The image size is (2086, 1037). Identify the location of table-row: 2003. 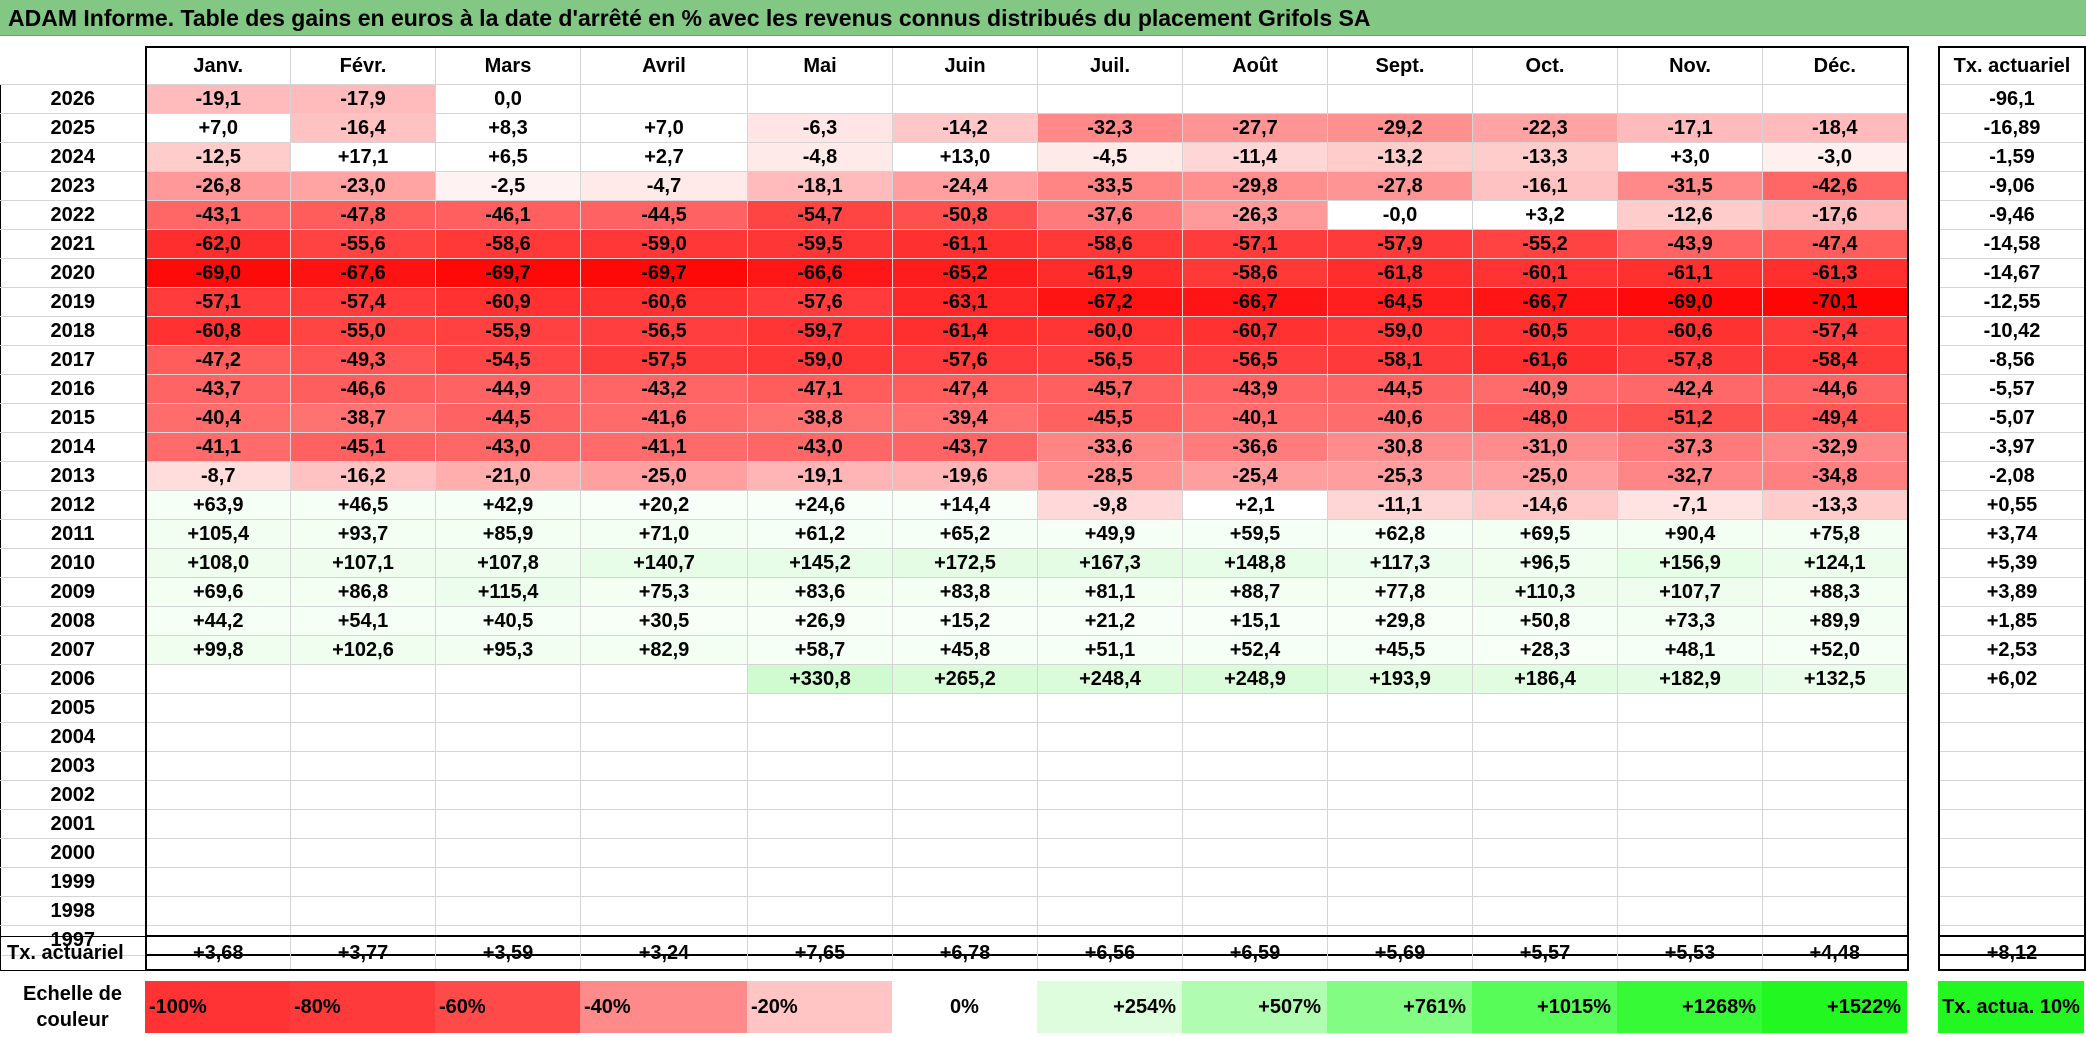
(954, 766).